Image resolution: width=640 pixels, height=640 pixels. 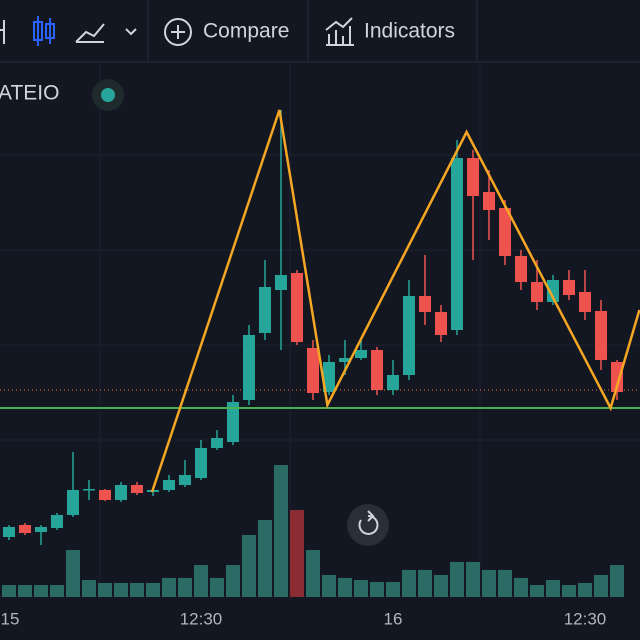 What do you see at coordinates (108, 95) in the screenshot?
I see `status-dot` at bounding box center [108, 95].